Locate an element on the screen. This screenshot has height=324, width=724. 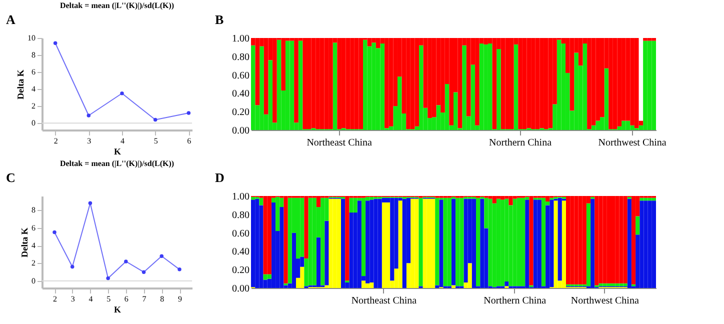
text: D is located at coordinates (219, 177).